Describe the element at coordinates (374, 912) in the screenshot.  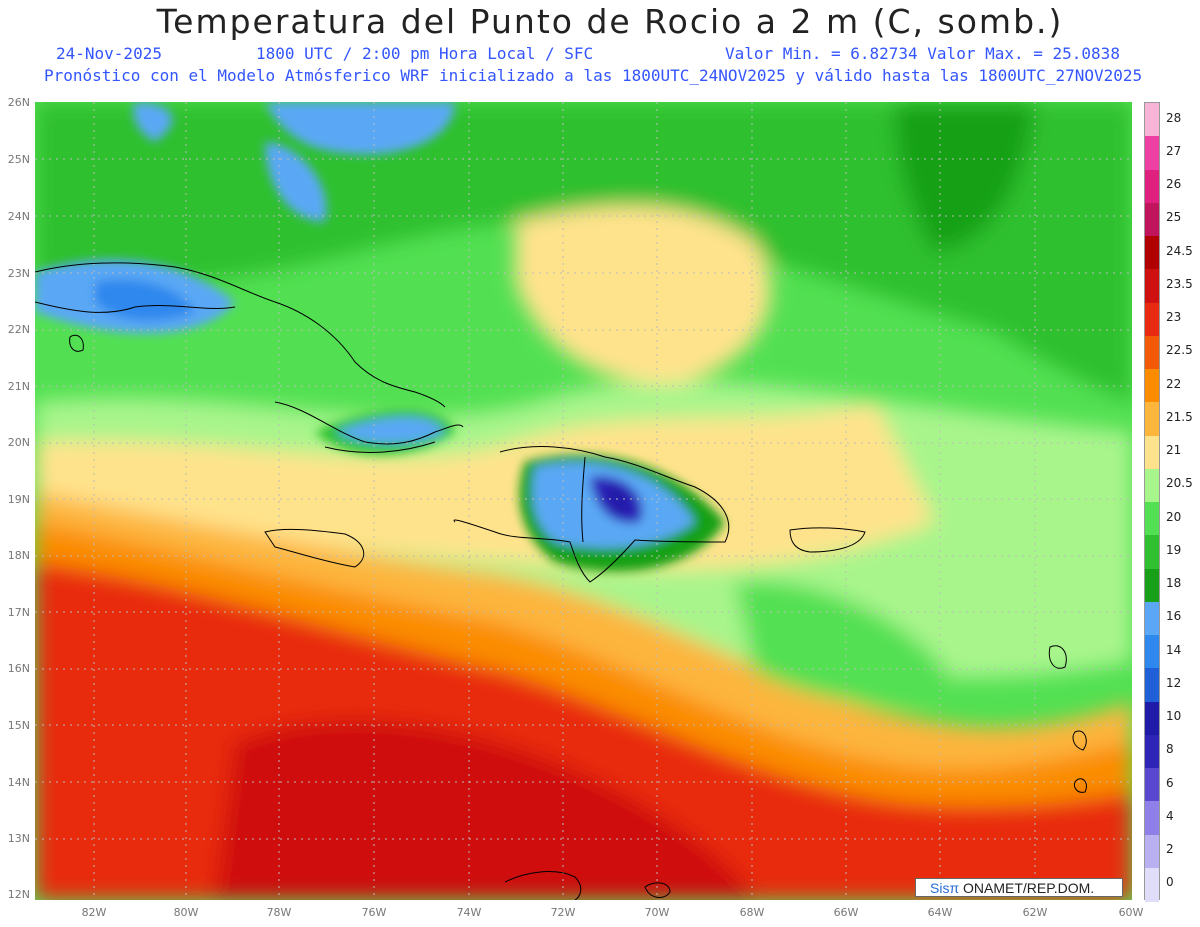
I see `lon-label: 76W` at that location.